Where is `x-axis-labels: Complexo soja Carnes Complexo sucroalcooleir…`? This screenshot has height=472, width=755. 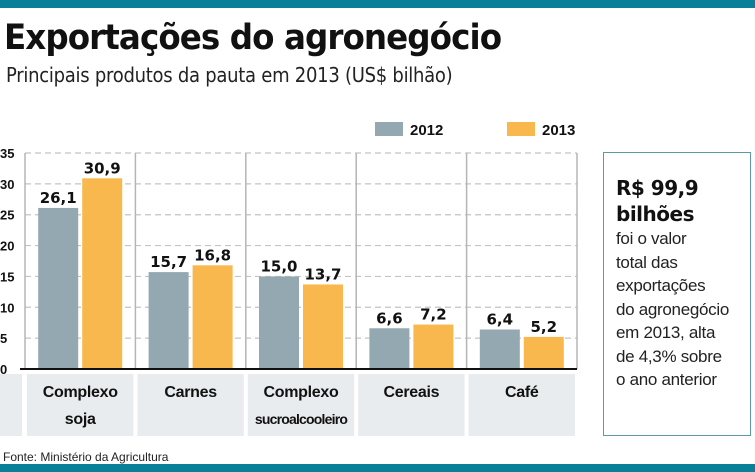 x-axis-labels: Complexo soja Carnes Complexo sucroalcooleir… is located at coordinates (291, 406).